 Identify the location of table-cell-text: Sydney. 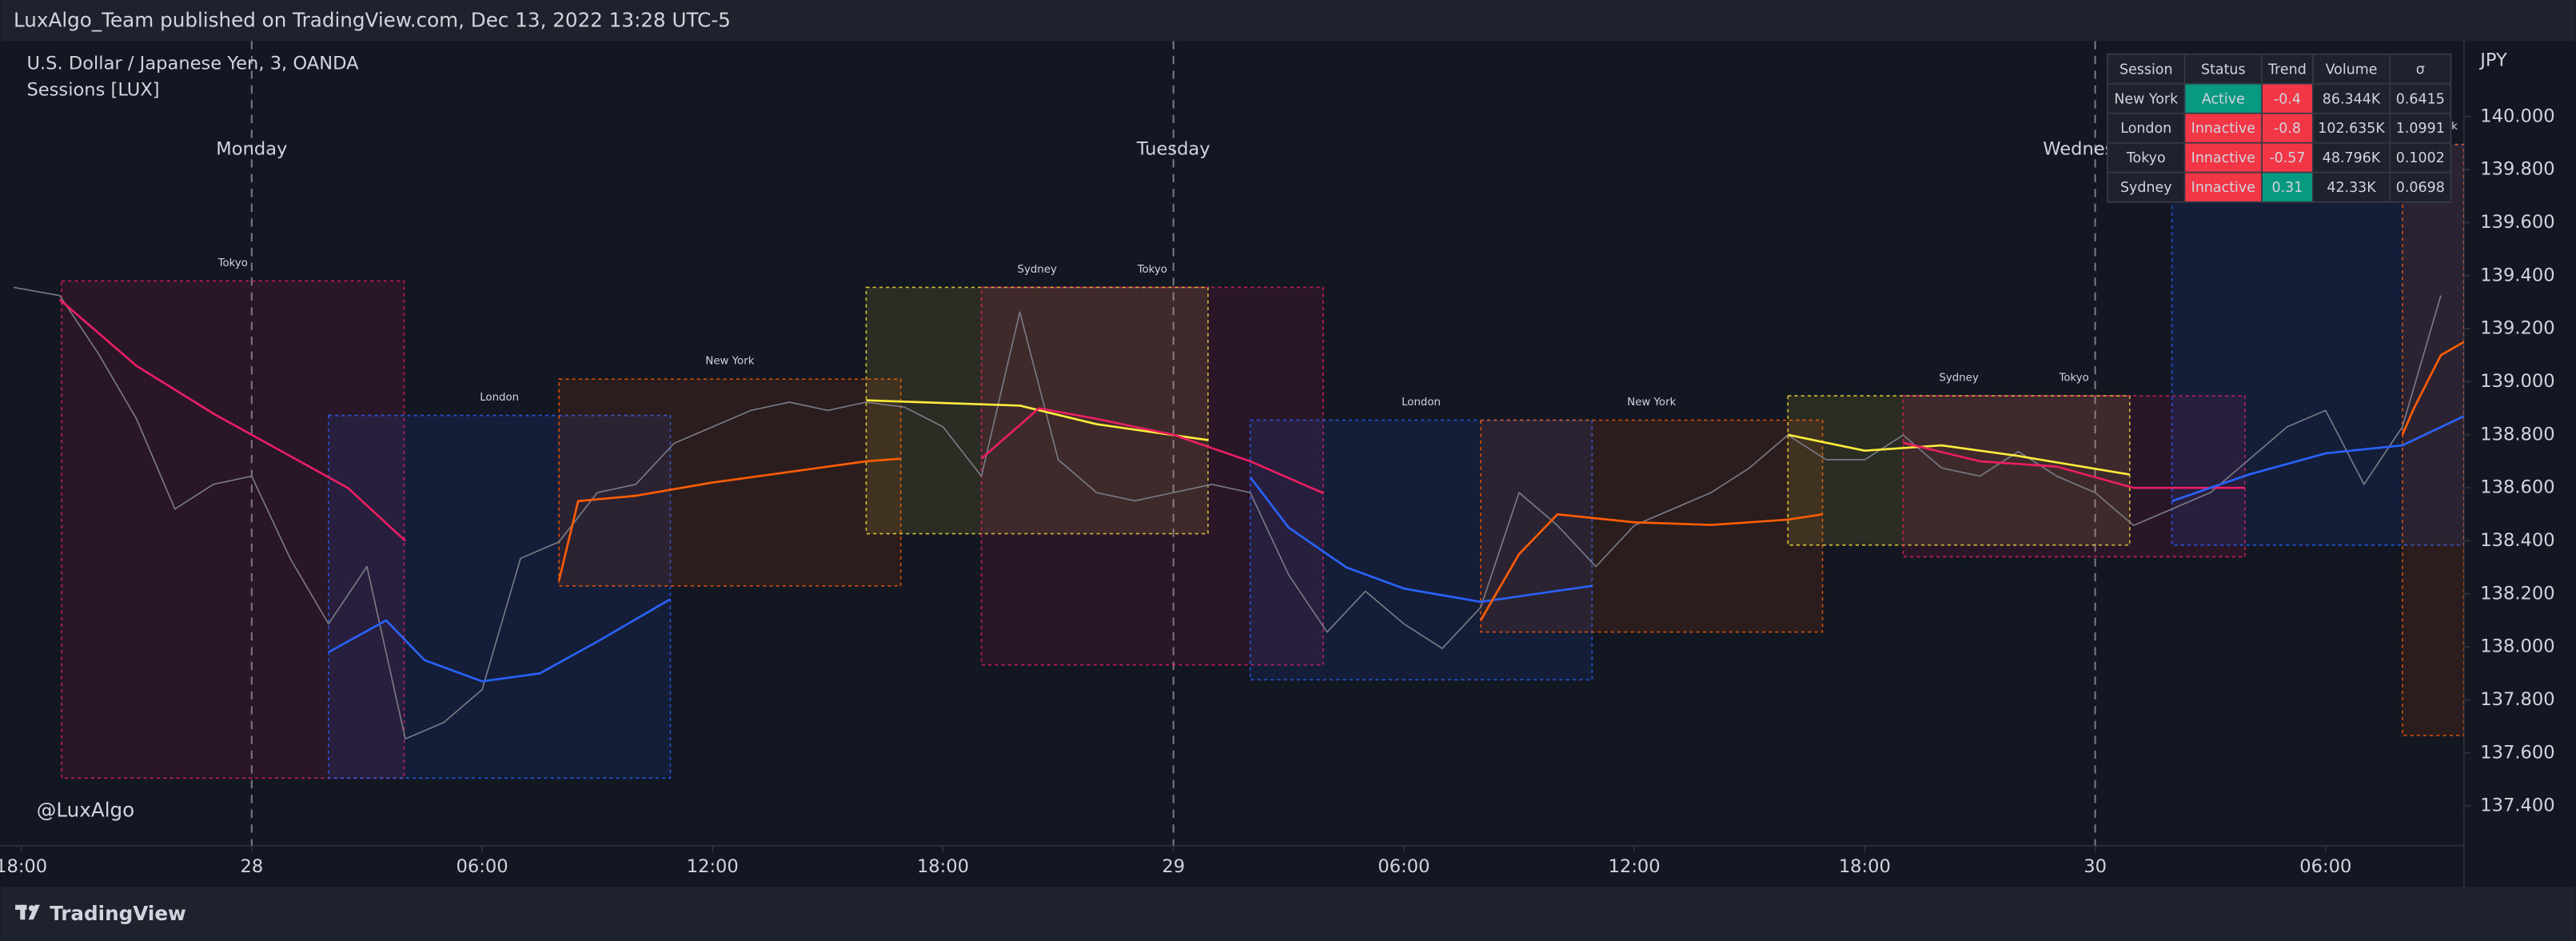
(2146, 188).